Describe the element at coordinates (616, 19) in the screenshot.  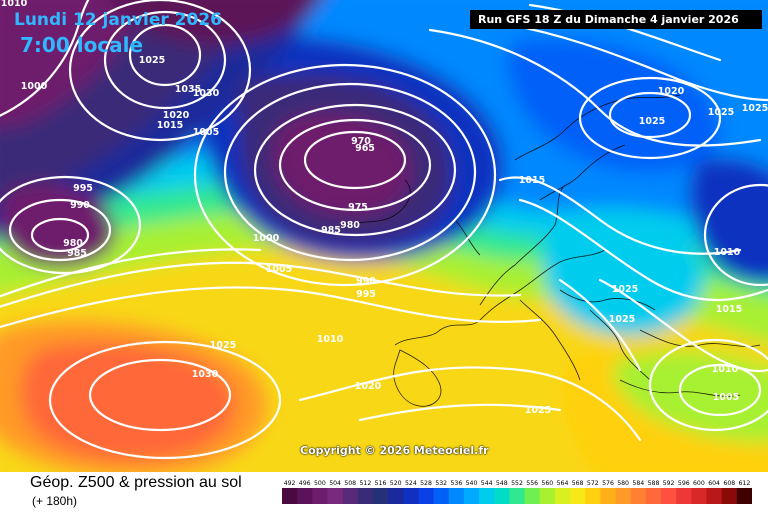
I see `model-run-label: Run GFS 18 Z du Dimanche 4 janvier 2026` at that location.